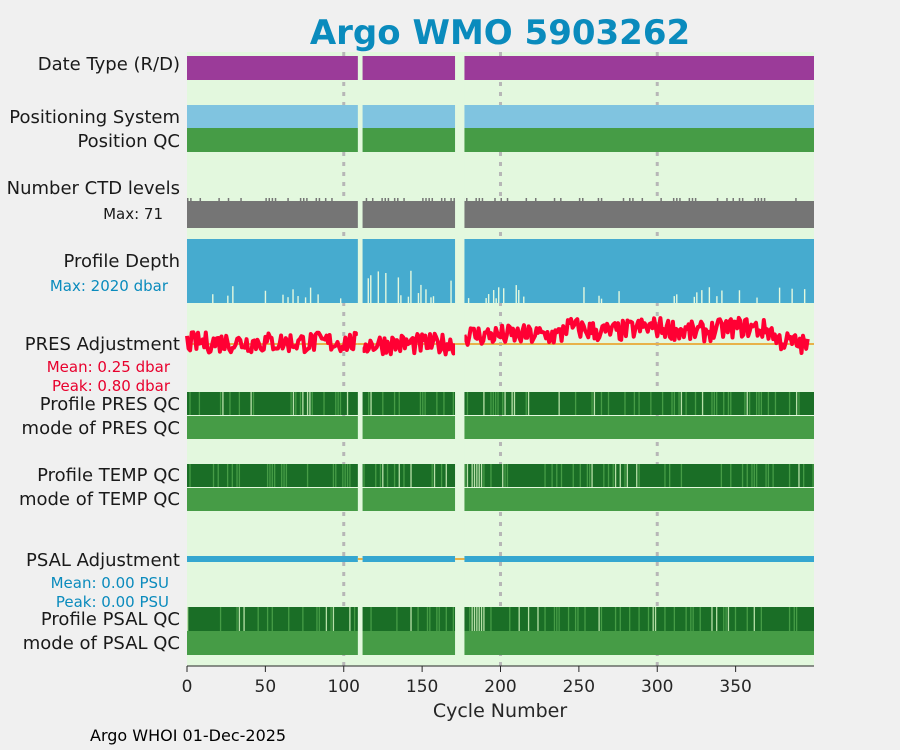 This screenshot has height=750, width=900. I want to click on pres-adjustment-line, so click(408, 344).